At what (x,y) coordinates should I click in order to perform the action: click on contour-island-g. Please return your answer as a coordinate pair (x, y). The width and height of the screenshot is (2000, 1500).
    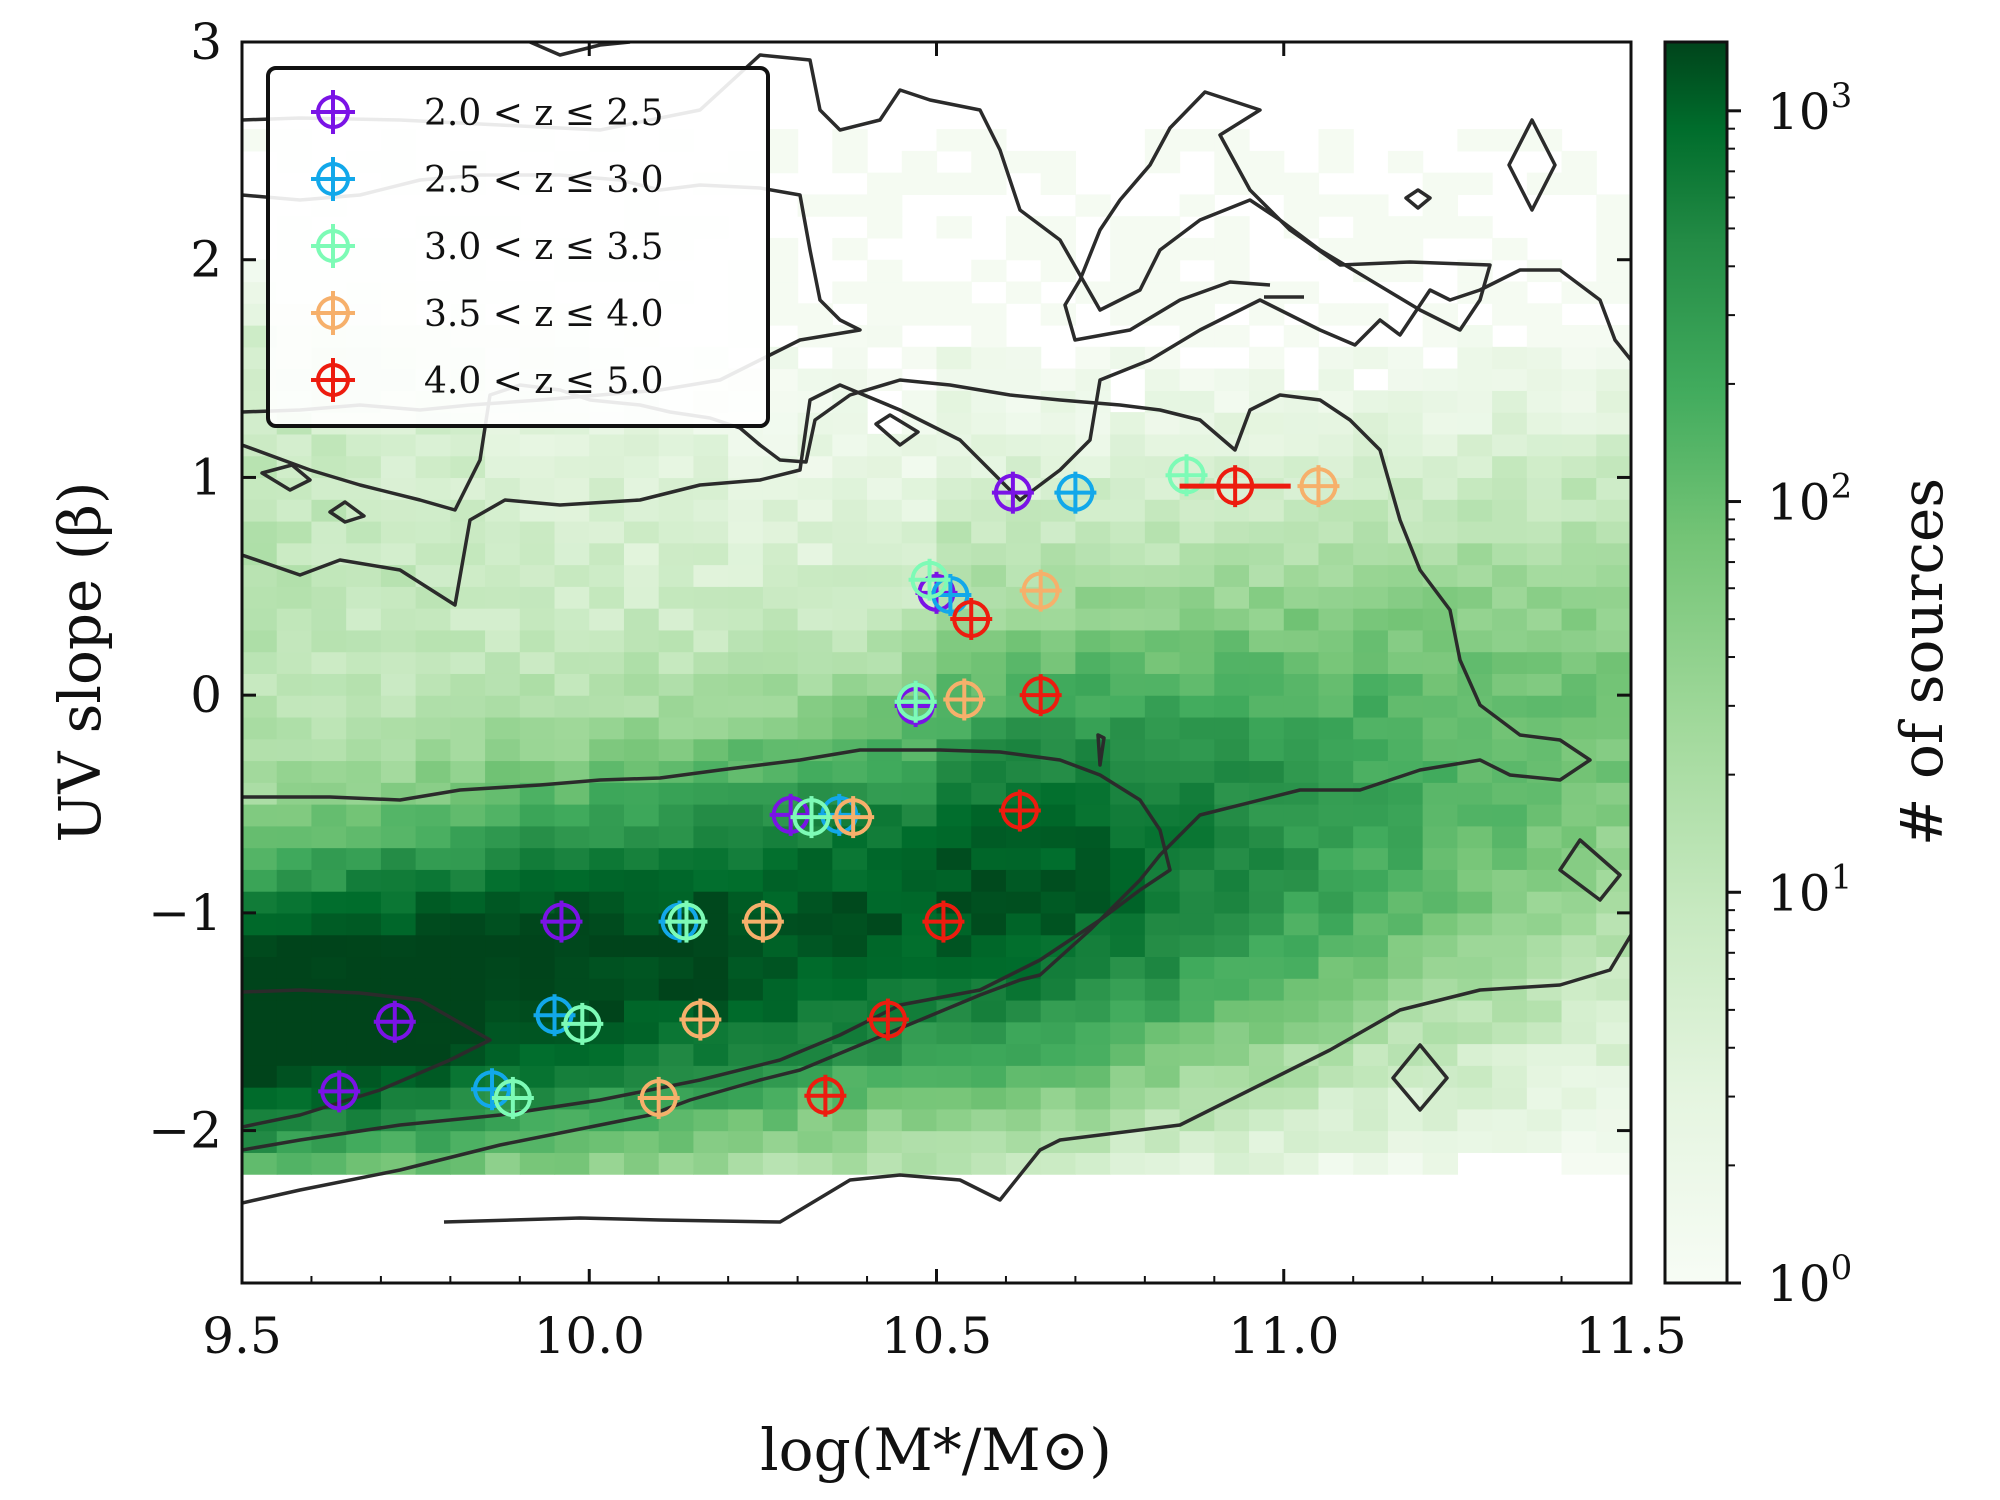
    Looking at the image, I should click on (1101, 750).